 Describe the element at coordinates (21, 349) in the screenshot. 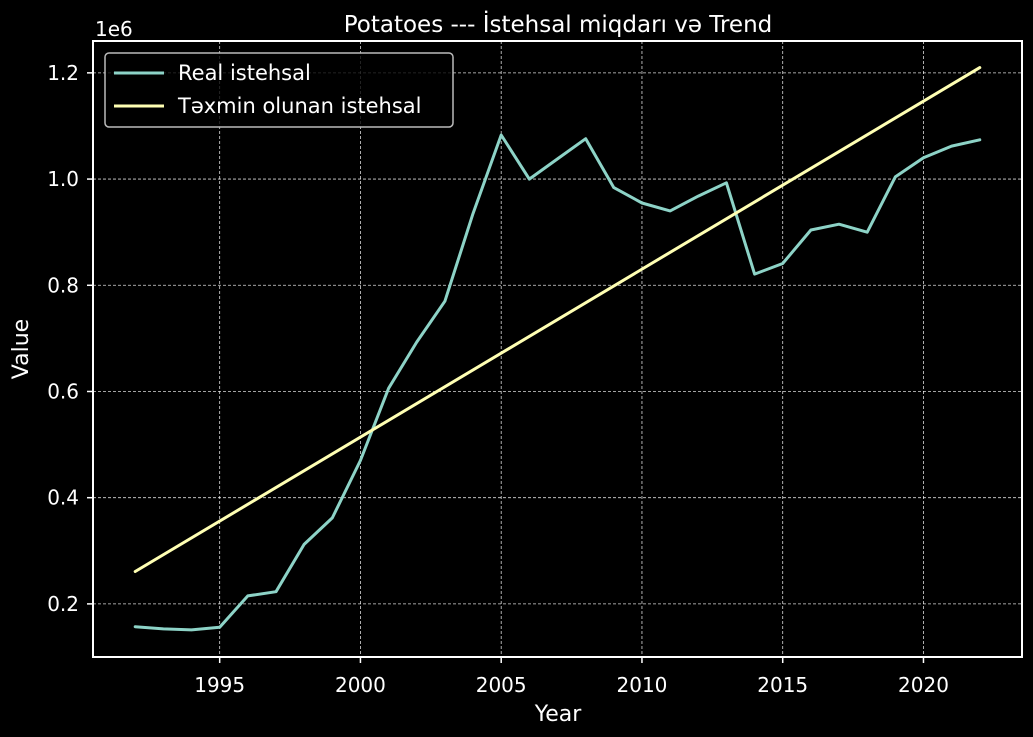

I see `y-axis-label: Value` at that location.